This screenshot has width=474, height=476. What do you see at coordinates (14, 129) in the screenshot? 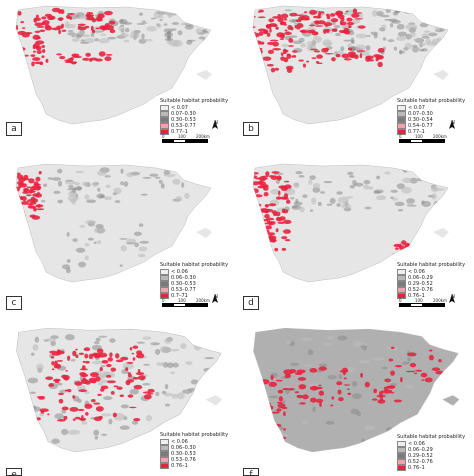
I see `panel-label-a: a` at bounding box center [14, 129].